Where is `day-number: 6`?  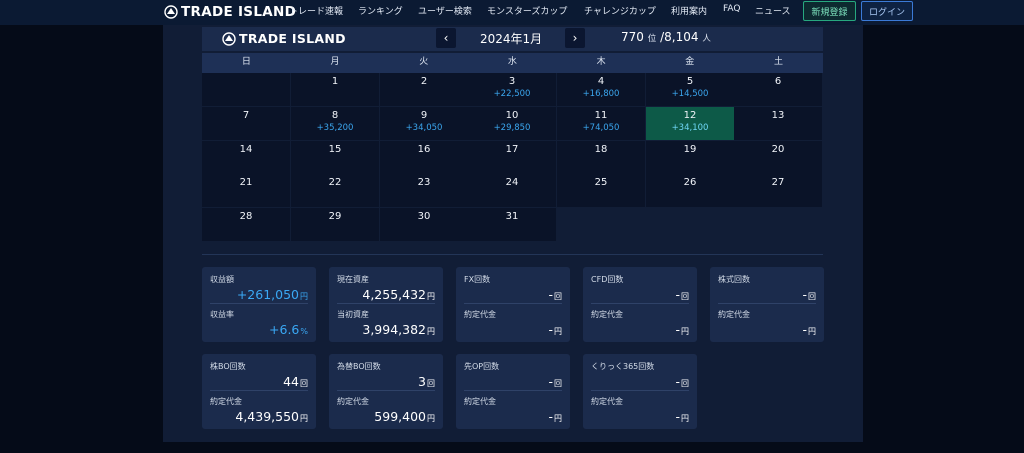
day-number: 6 is located at coordinates (778, 81).